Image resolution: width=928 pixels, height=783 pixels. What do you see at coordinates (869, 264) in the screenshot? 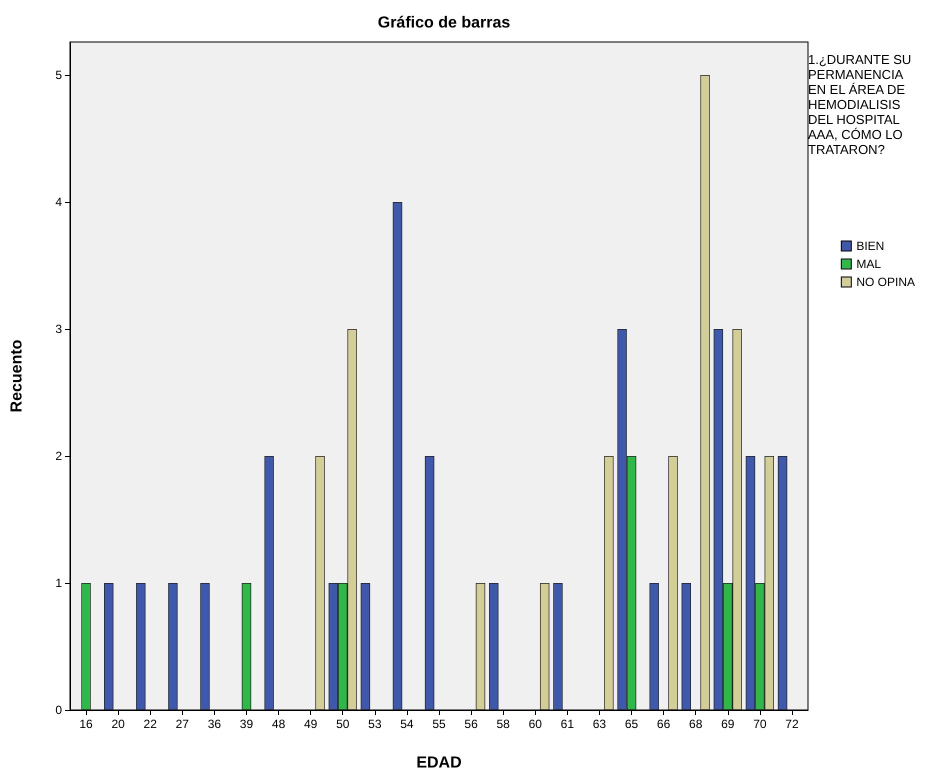
I see `legend-label: MAL` at bounding box center [869, 264].